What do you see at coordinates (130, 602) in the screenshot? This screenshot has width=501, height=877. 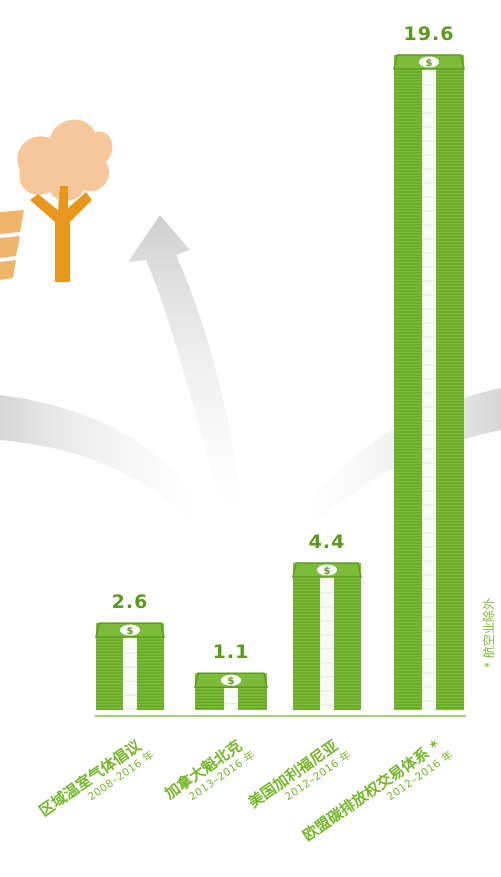 I see `value-label: 2.6` at bounding box center [130, 602].